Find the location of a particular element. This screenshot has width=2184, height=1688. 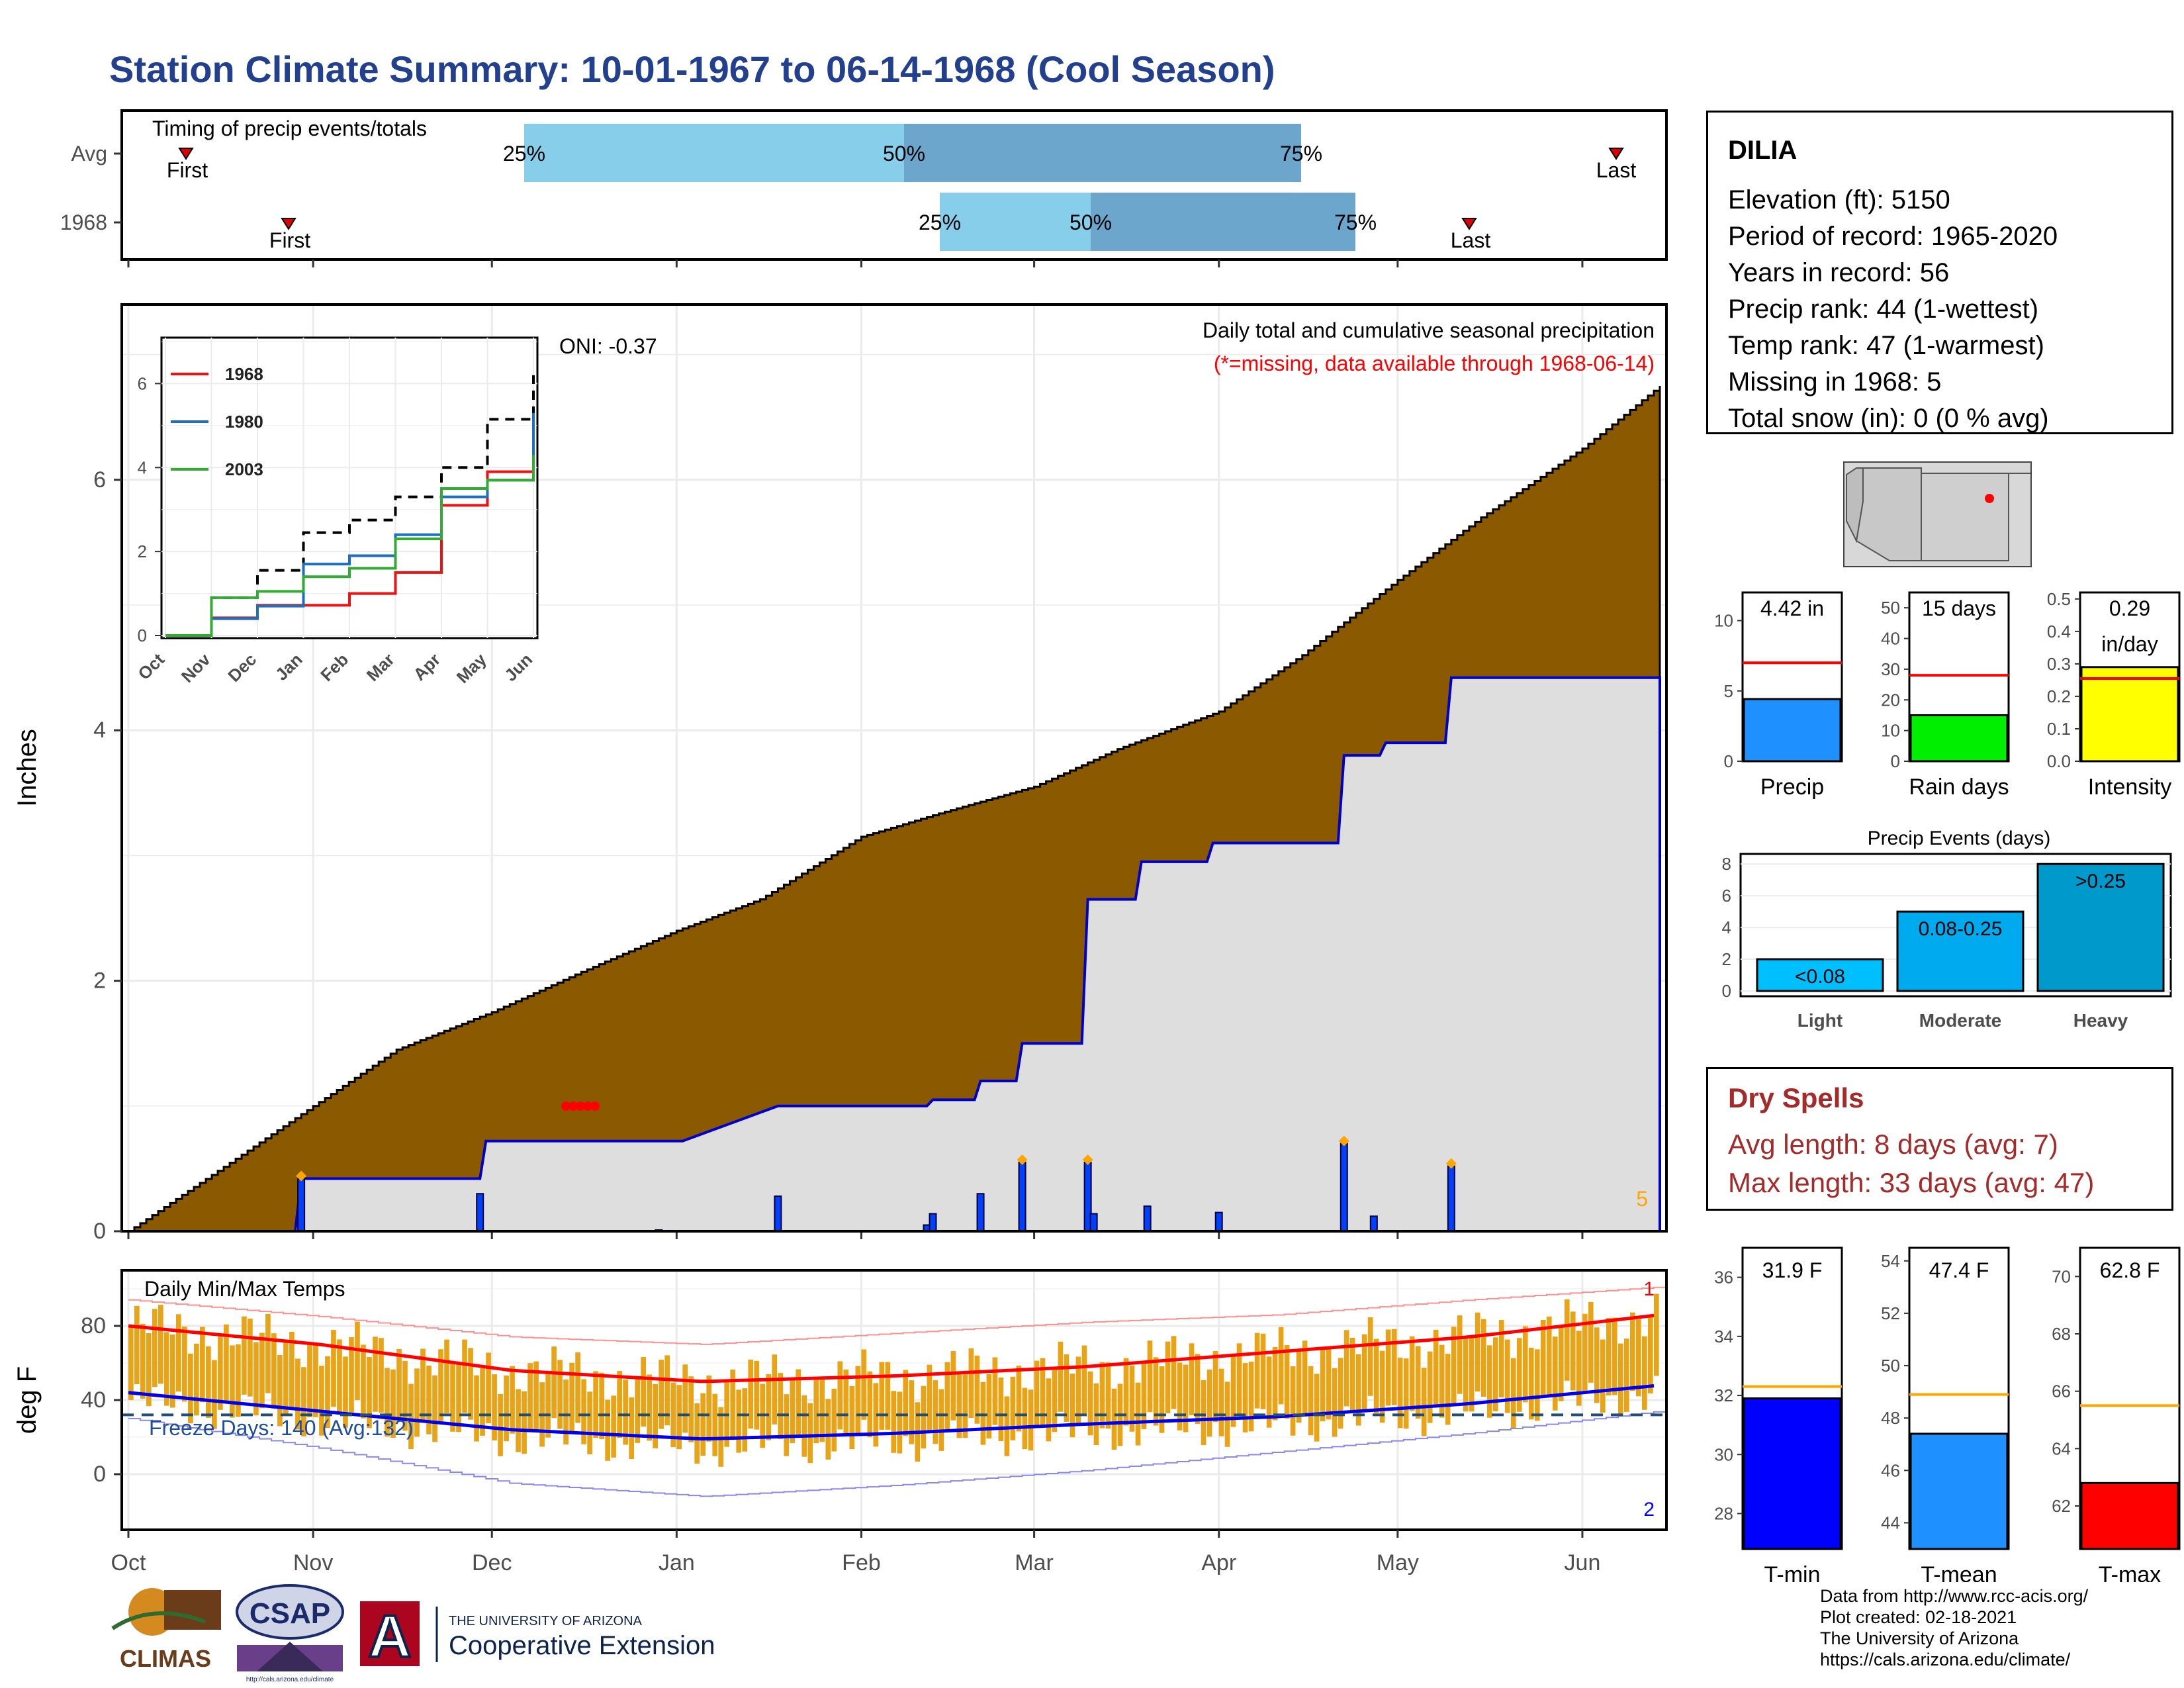

credit-url: https://cals.arizona.edu/climate/ is located at coordinates (1945, 1659).